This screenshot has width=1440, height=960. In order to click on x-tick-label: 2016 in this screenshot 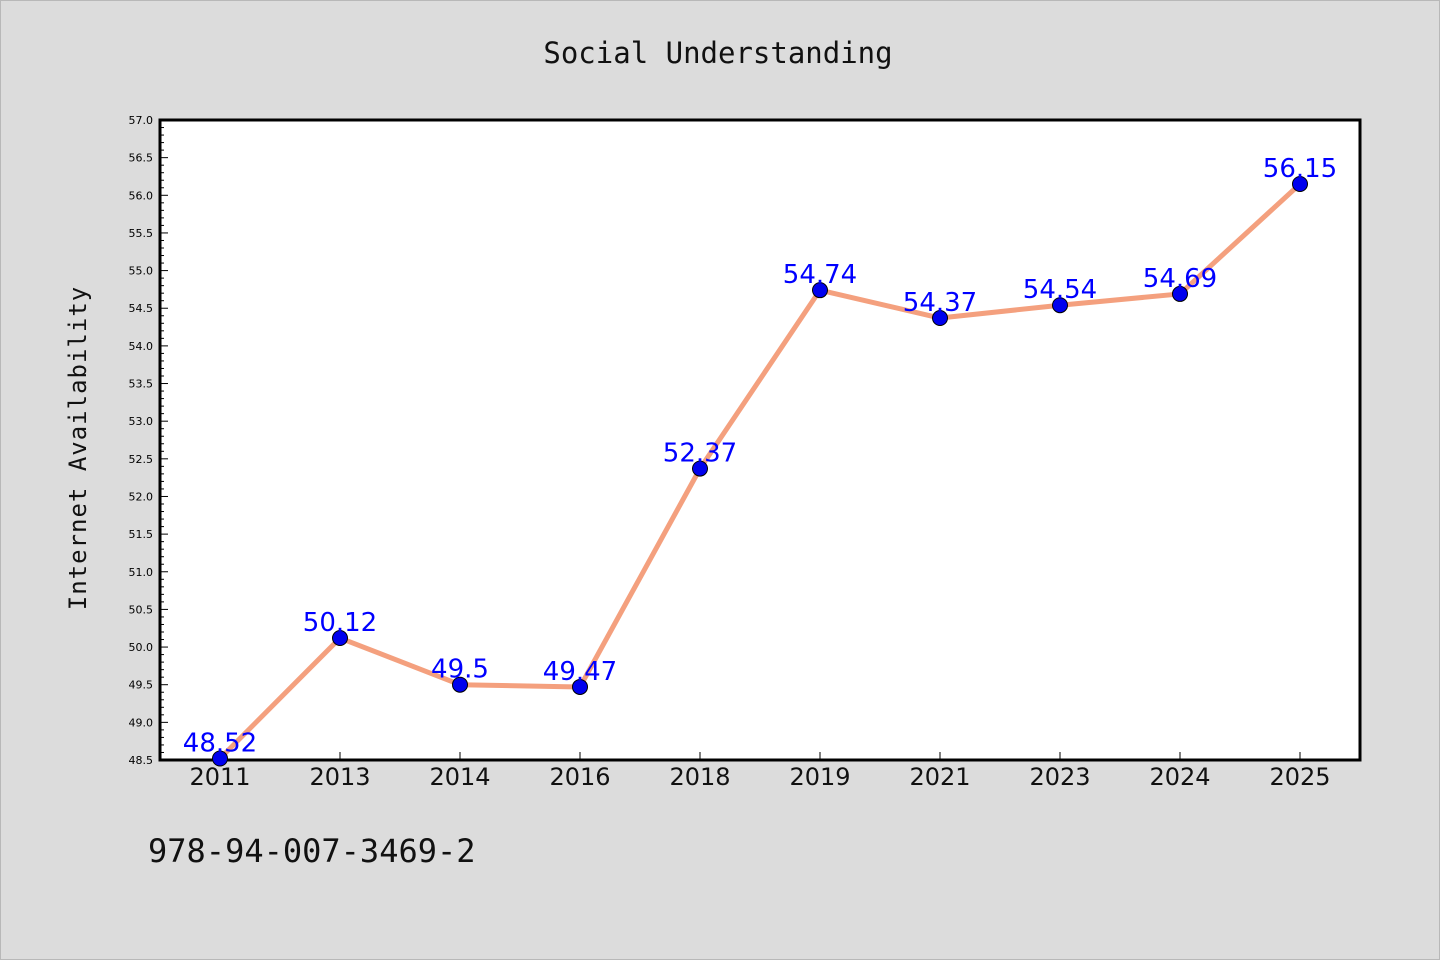, I will do `click(579, 777)`.